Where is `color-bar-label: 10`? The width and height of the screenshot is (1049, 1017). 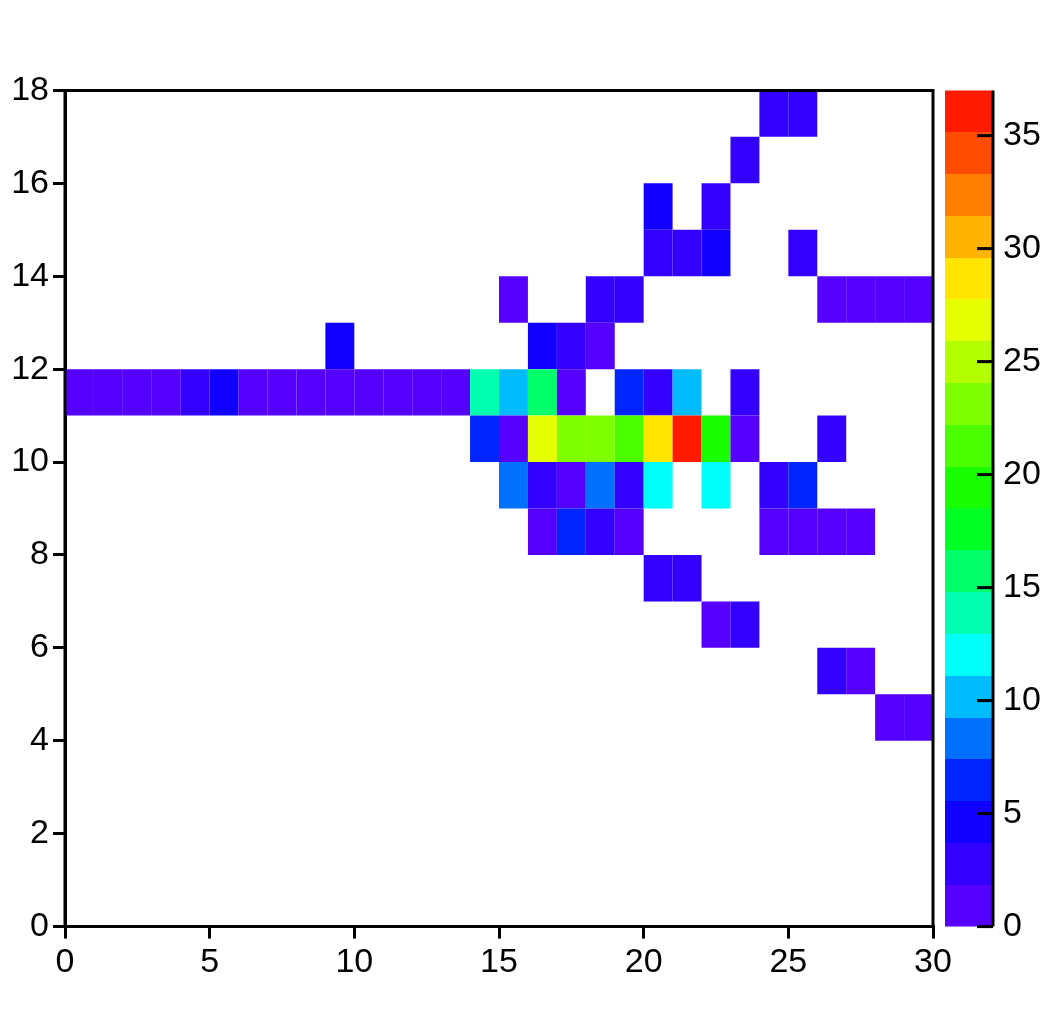
color-bar-label: 10 is located at coordinates (1022, 697).